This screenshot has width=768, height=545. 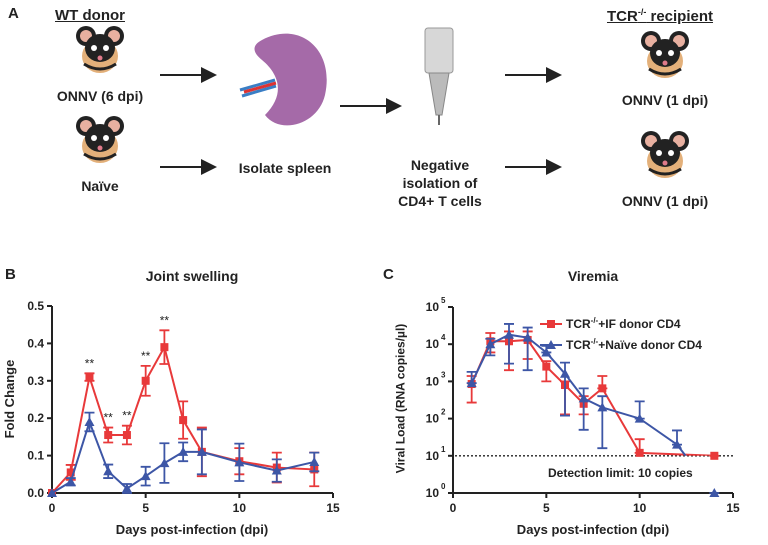 I want to click on recipient2-label: ONNV (1 dpi), so click(x=665, y=201).